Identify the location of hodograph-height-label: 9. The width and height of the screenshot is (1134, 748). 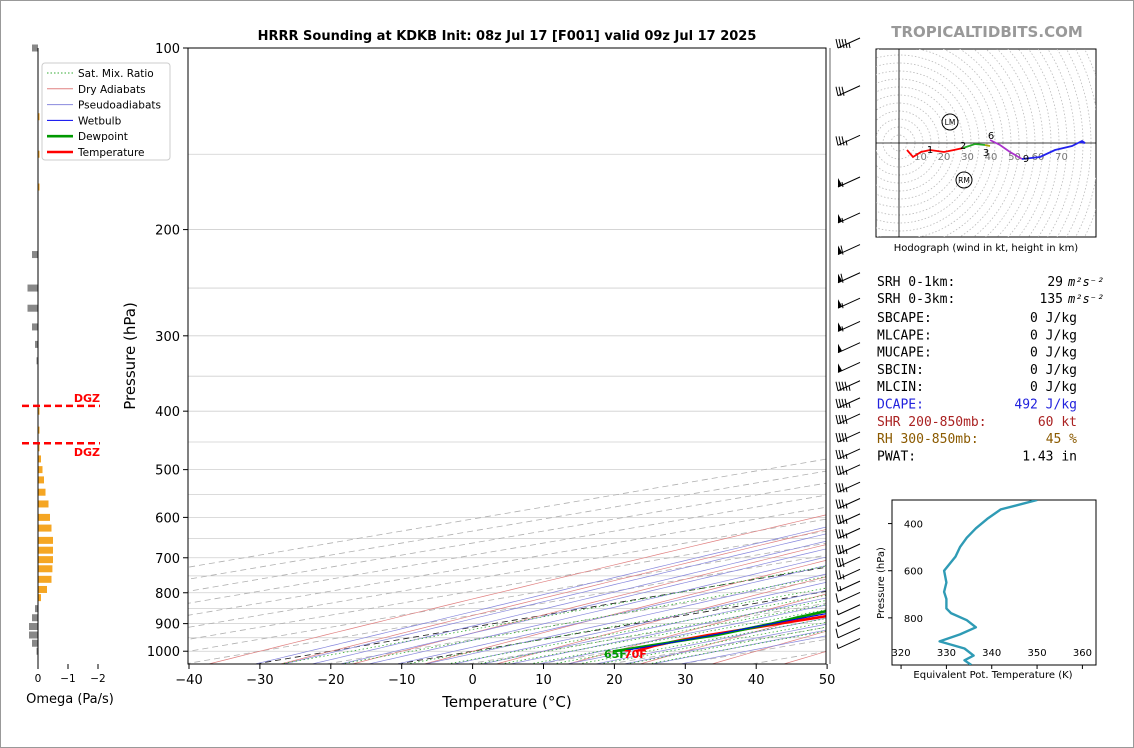
(1026, 159).